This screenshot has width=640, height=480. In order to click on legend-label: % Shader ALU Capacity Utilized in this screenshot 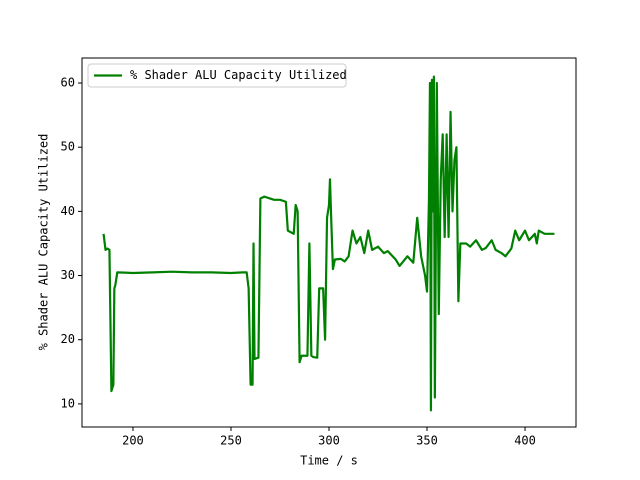, I will do `click(238, 75)`.